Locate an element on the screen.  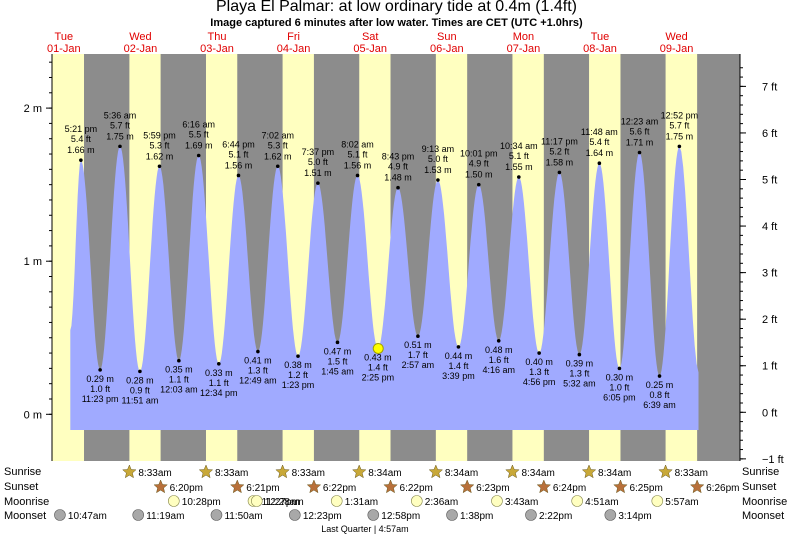
tide-height-ft: 1.3 ft is located at coordinates (539, 372).